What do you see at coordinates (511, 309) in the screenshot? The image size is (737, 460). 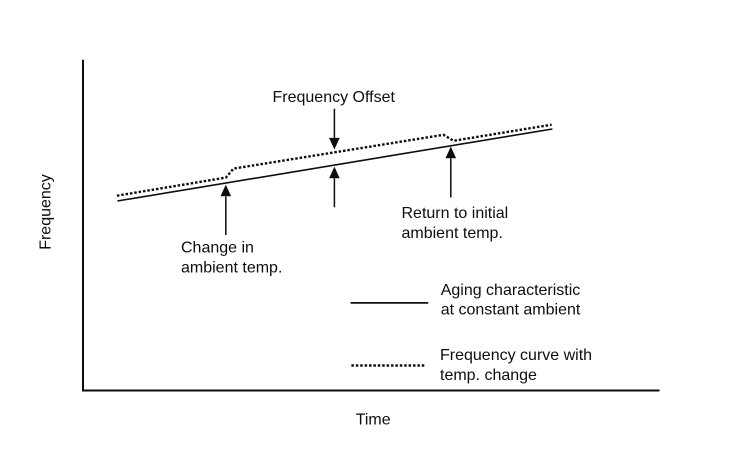 I see `svg-text: at constant ambient` at bounding box center [511, 309].